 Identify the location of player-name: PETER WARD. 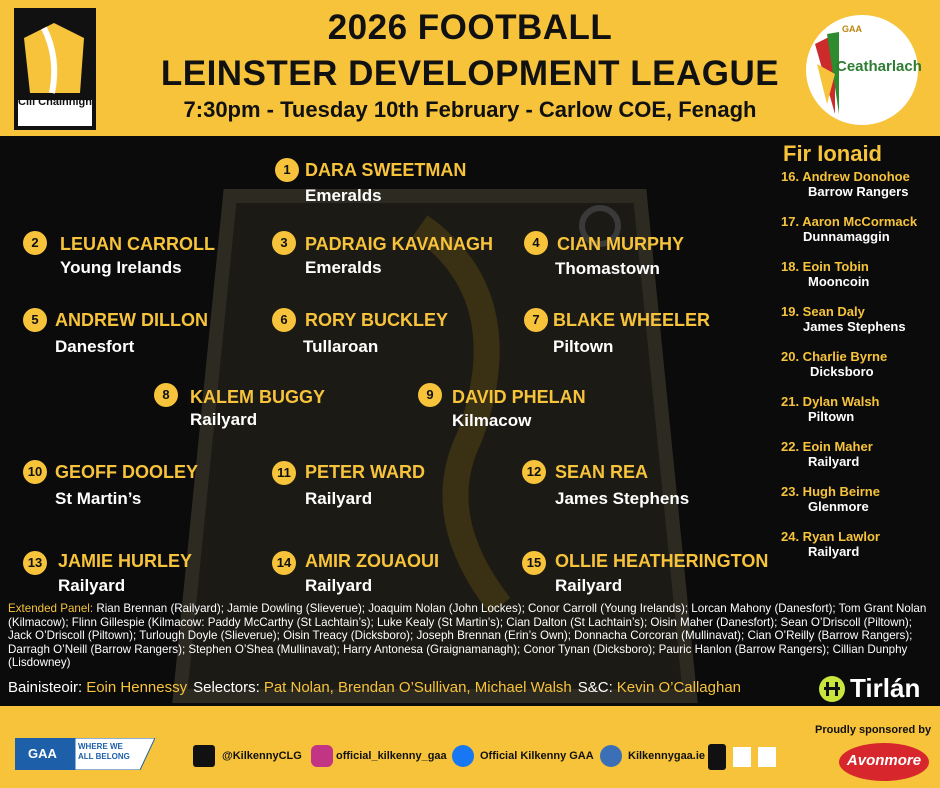
(365, 472).